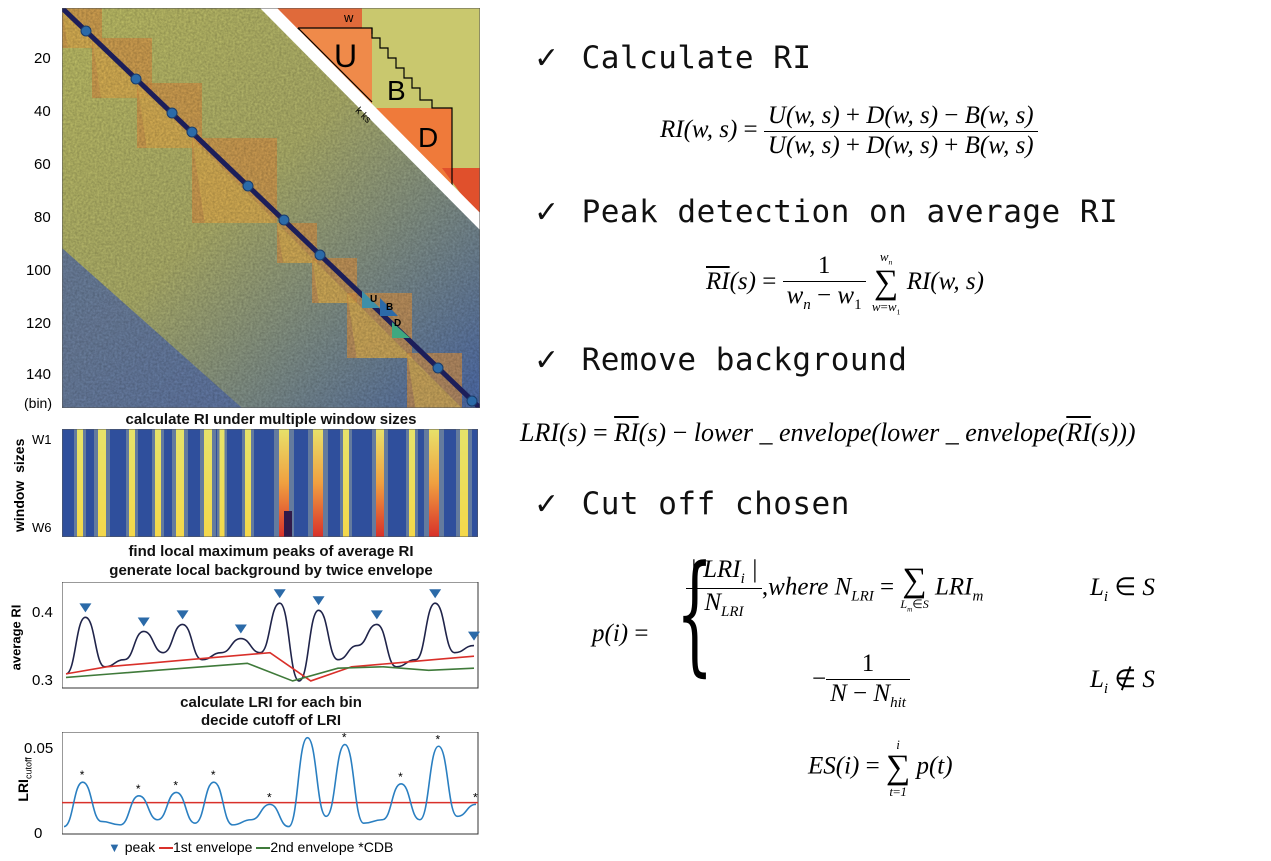 Image resolution: width=1271 pixels, height=861 pixels. What do you see at coordinates (390, 307) in the screenshot?
I see `small-b-label: B` at bounding box center [390, 307].